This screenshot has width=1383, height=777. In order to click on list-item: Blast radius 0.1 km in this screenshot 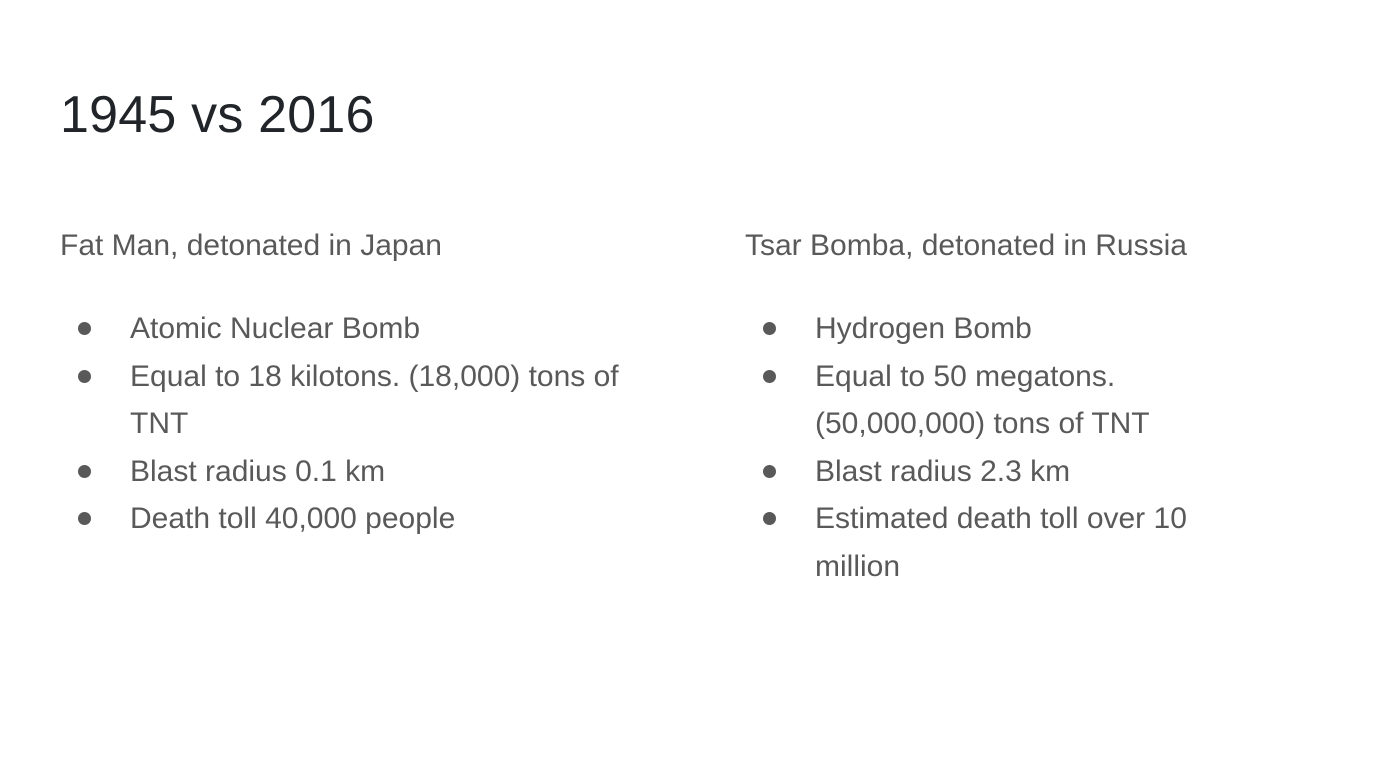, I will do `click(360, 472)`.